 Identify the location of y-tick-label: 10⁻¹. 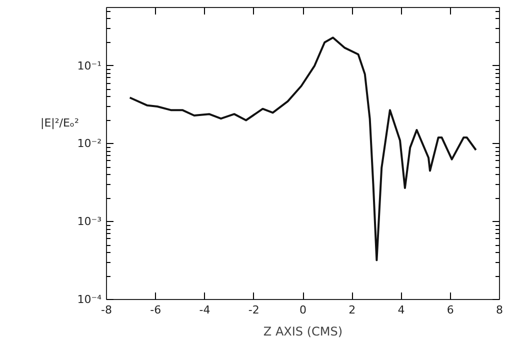
(89, 65).